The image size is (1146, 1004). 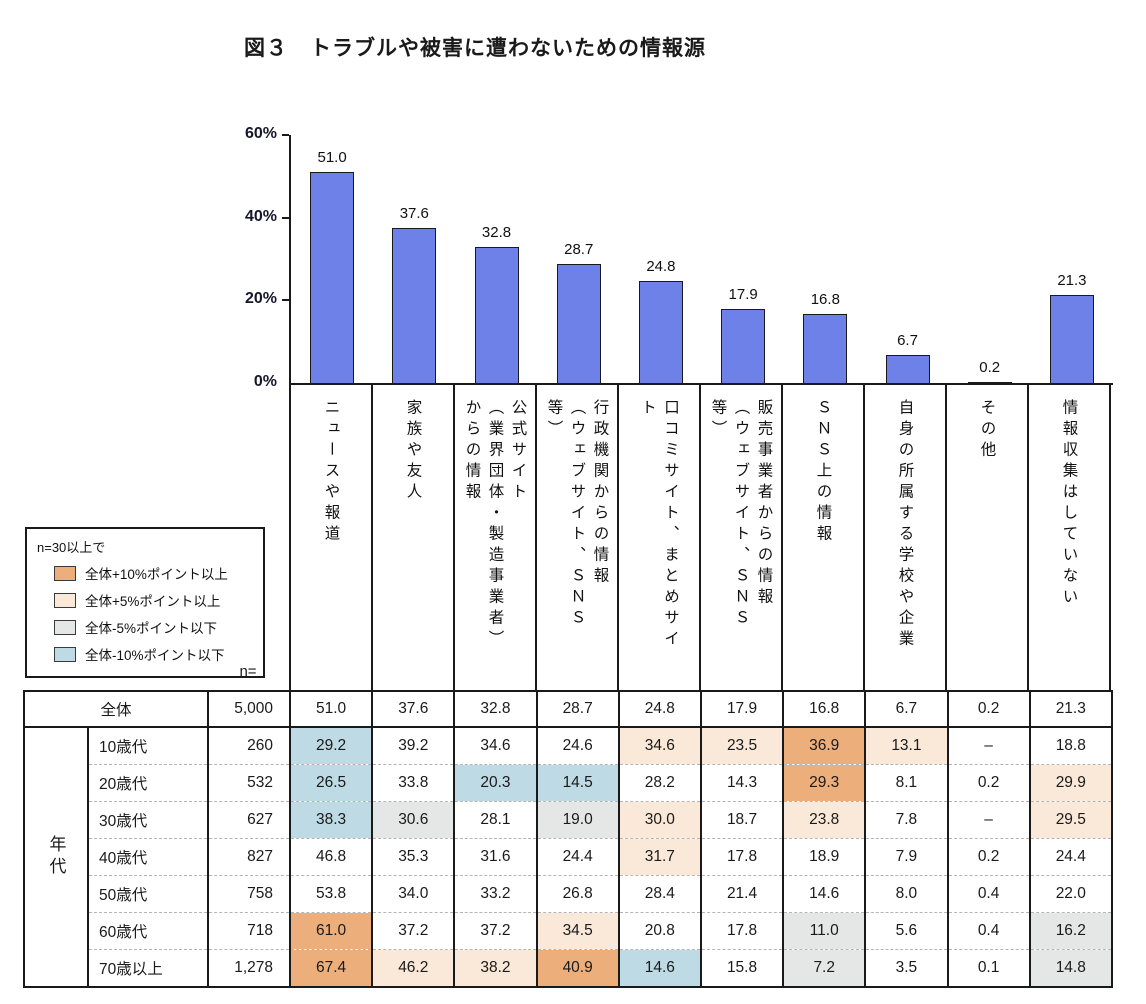 What do you see at coordinates (907, 857) in the screenshot?
I see `value-cell: 7.9` at bounding box center [907, 857].